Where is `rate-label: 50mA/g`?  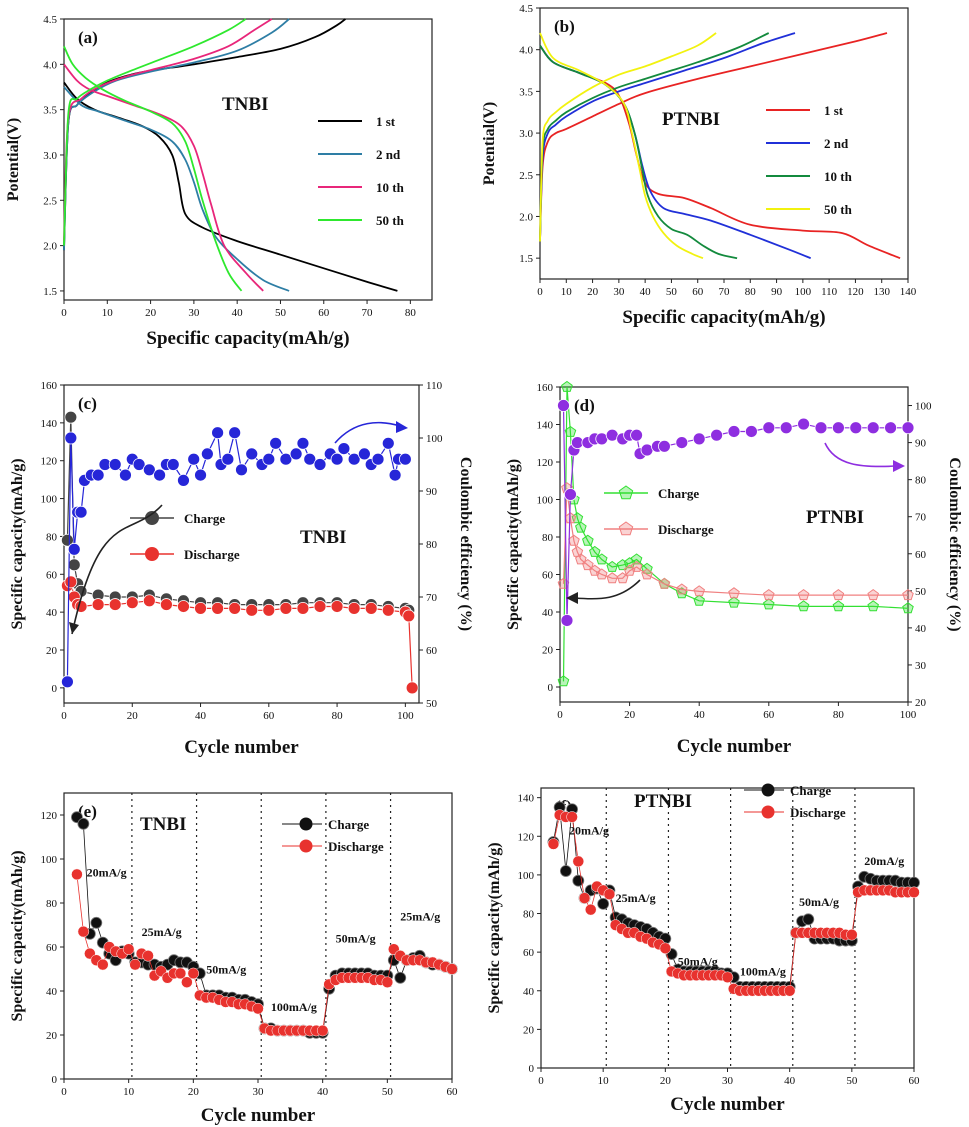 rate-label: 50mA/g is located at coordinates (819, 902).